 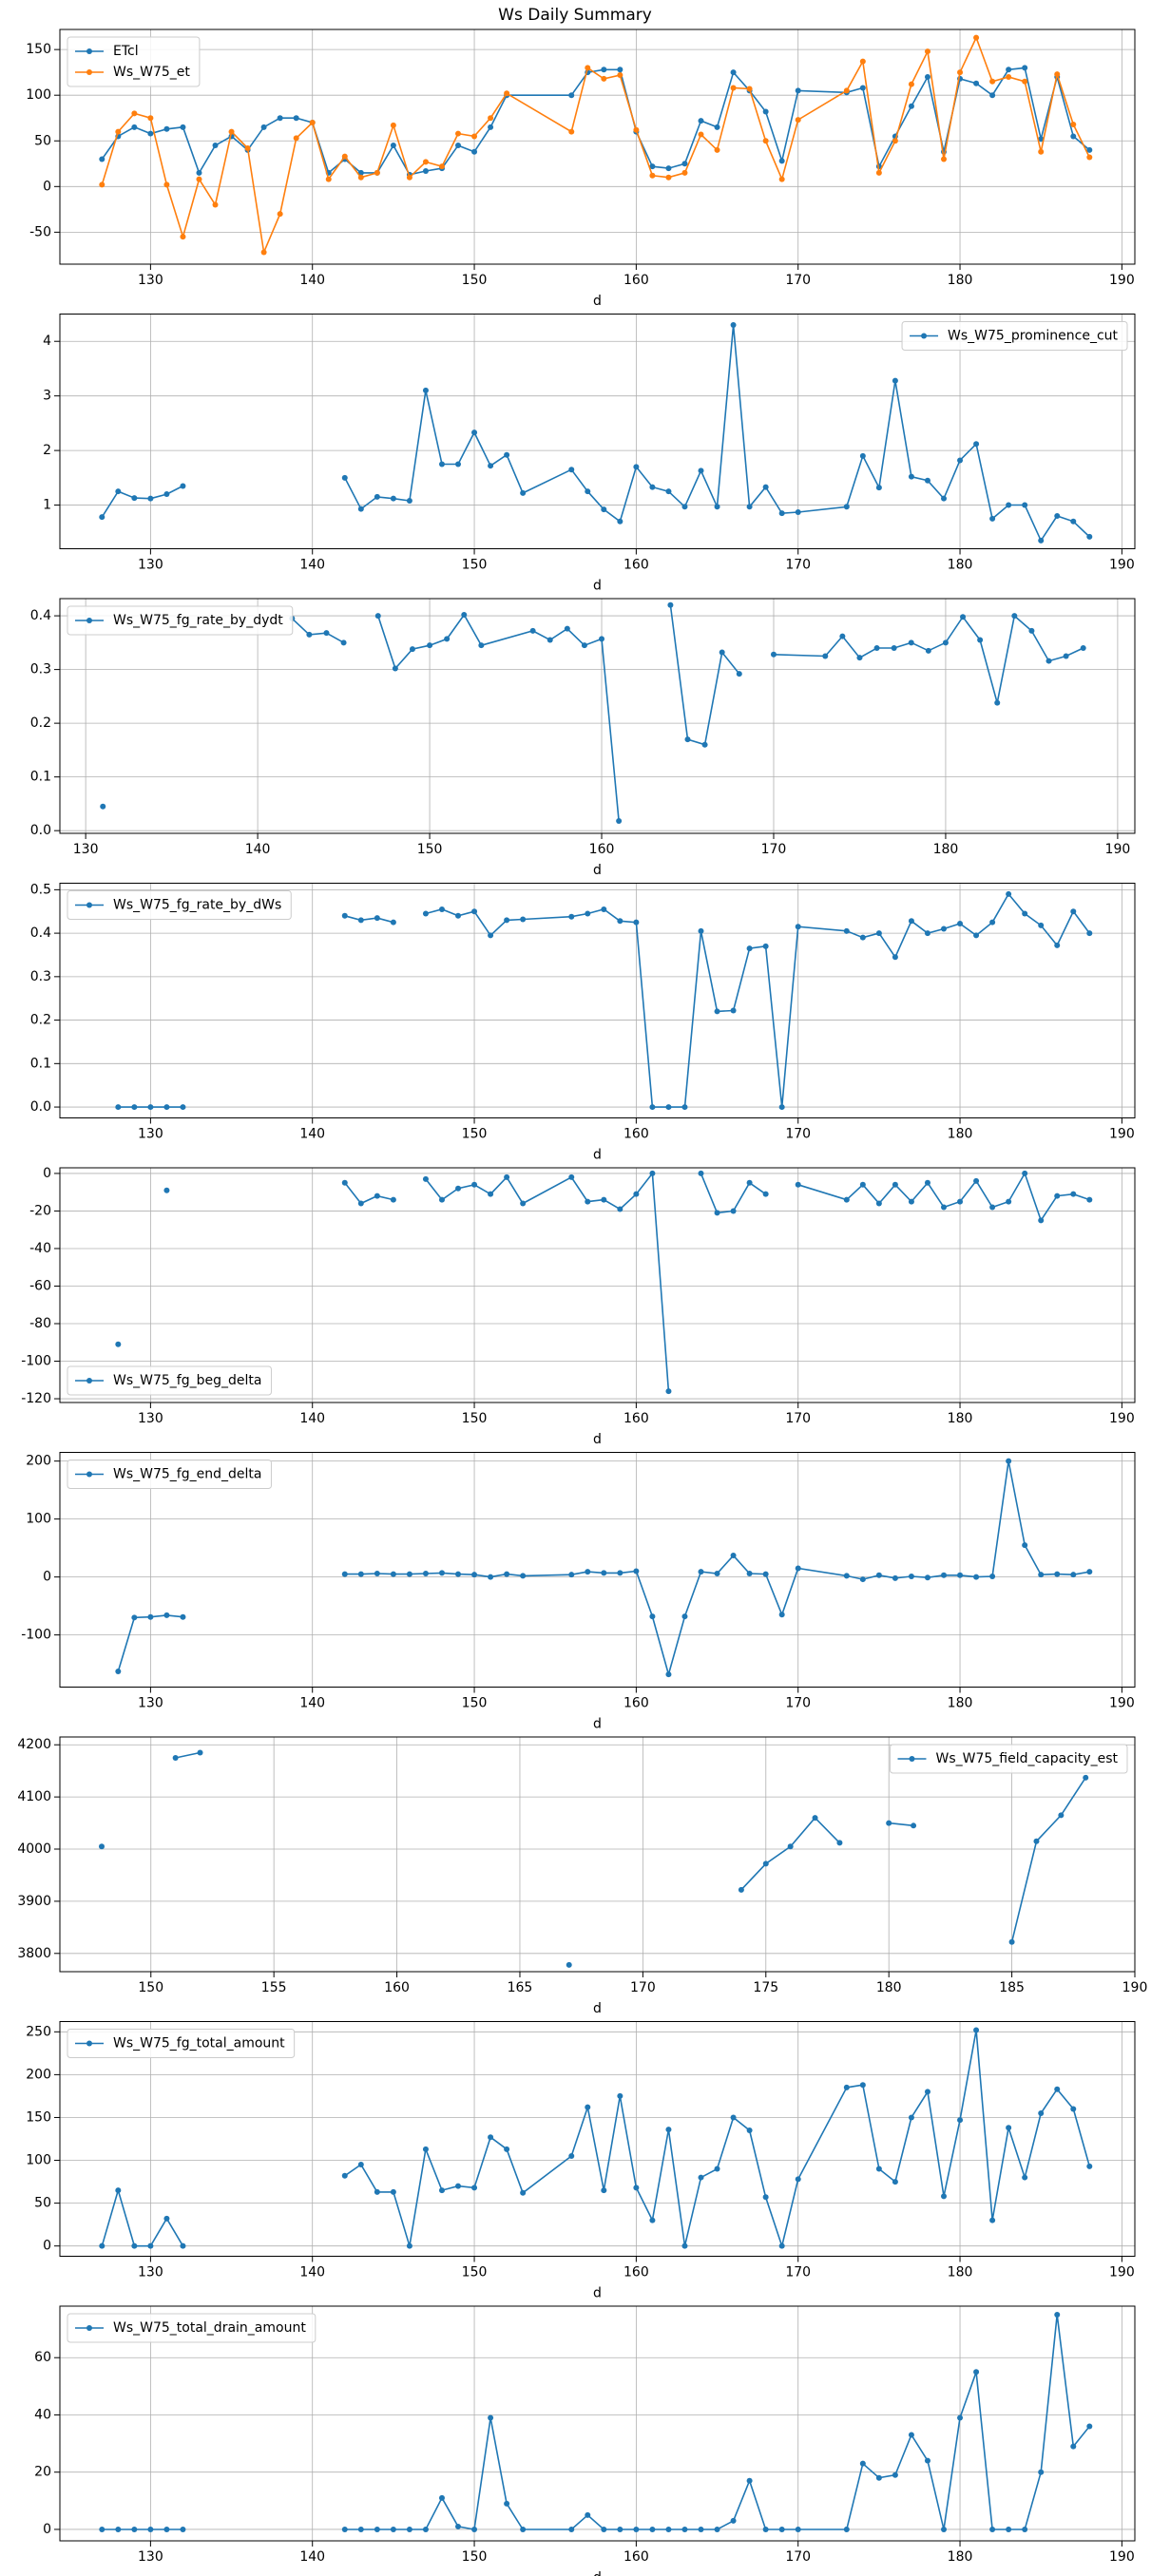 I want to click on x-tick-label: 190, so click(x=1122, y=2272).